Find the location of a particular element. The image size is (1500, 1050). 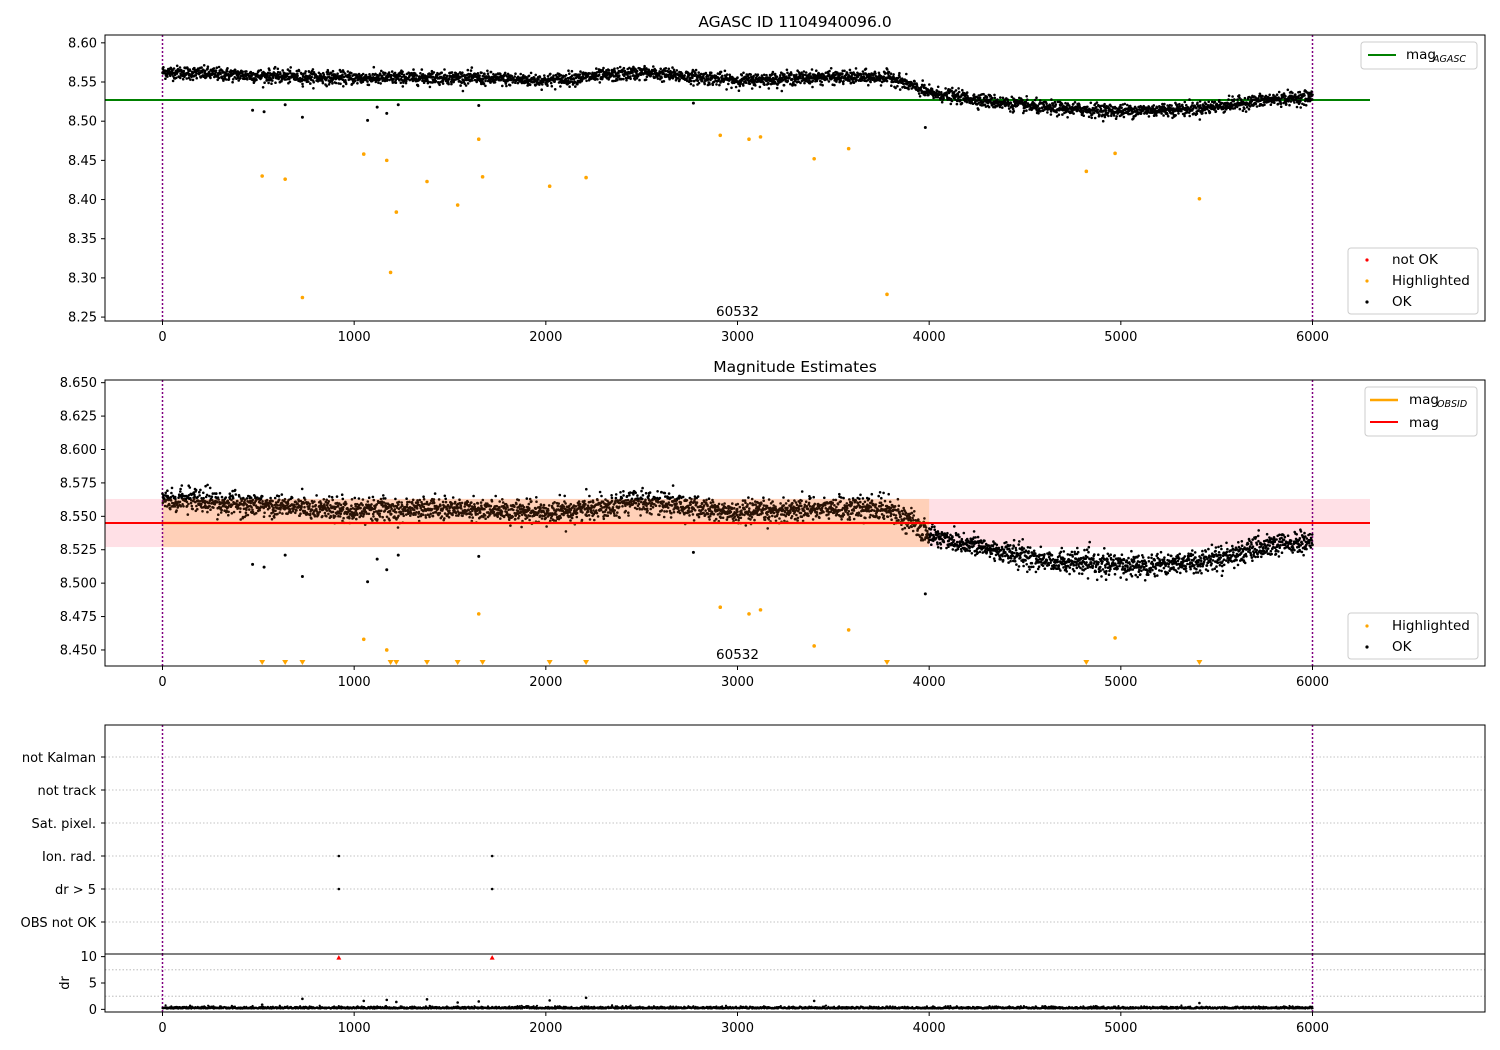

x-tick-label-0: 0 is located at coordinates (162, 337).